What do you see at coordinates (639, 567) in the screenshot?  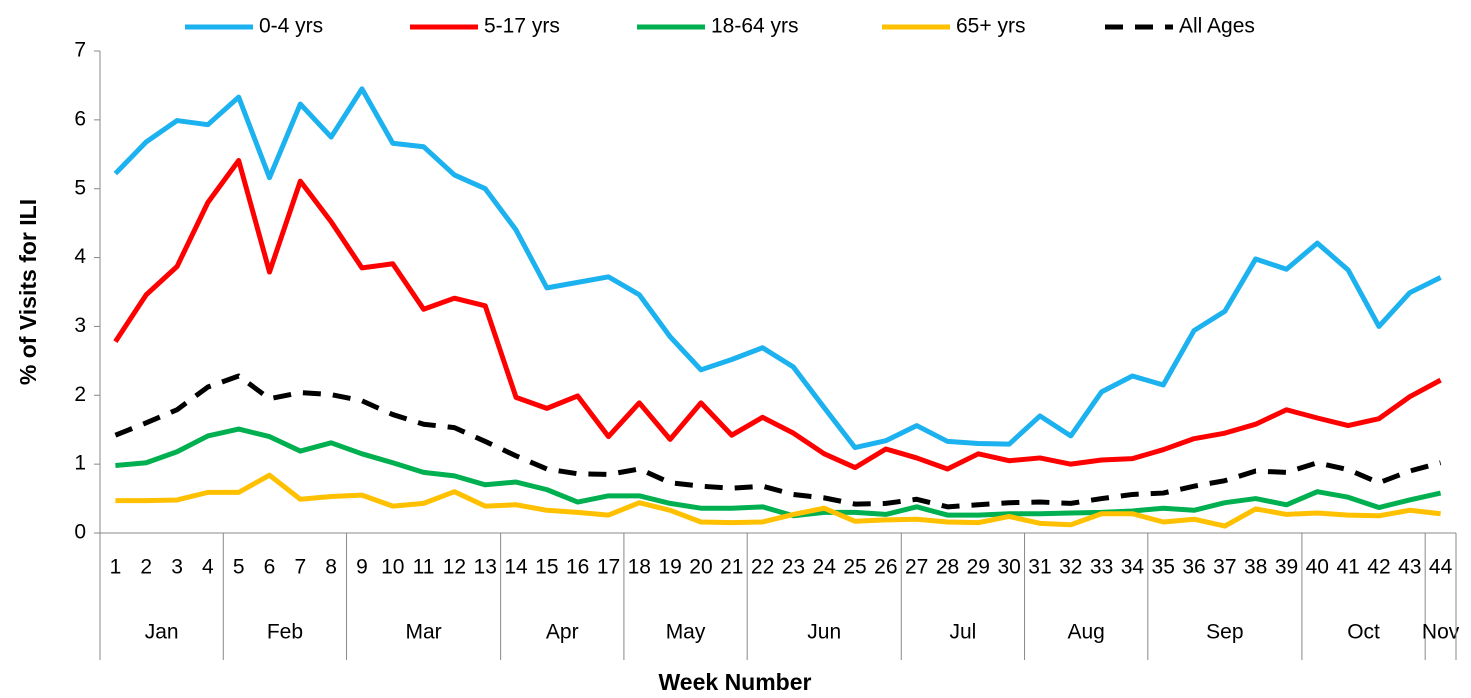 I see `x-tick-label: 18` at bounding box center [639, 567].